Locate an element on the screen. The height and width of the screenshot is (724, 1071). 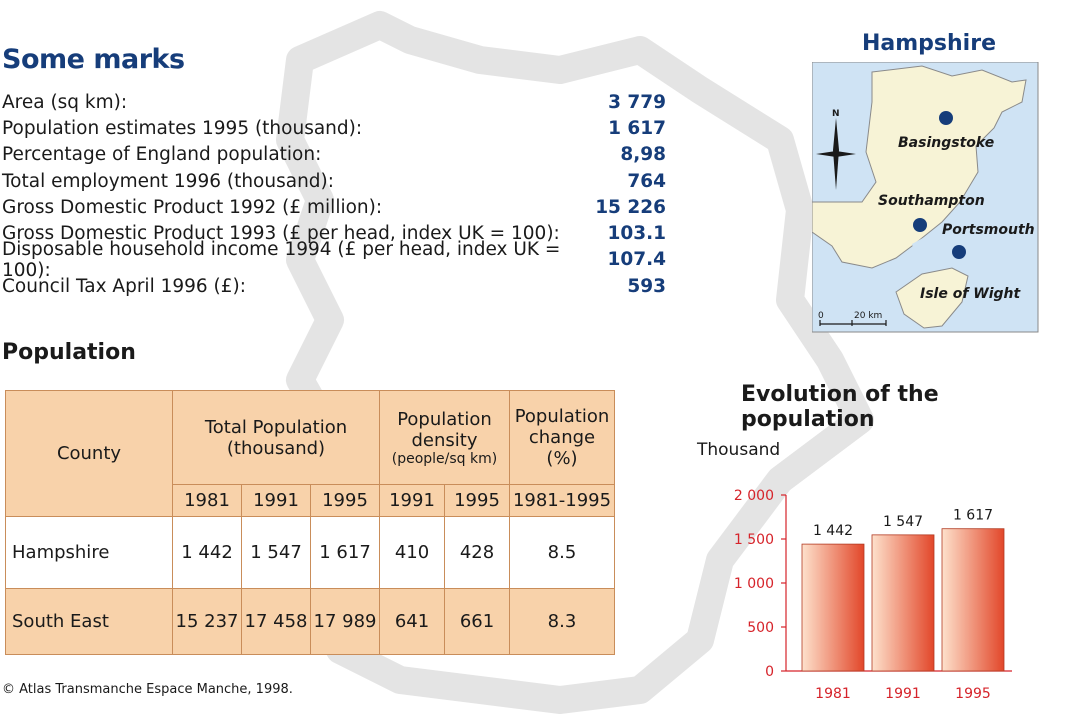
y-tick-label: 1 000 is located at coordinates (754, 584).